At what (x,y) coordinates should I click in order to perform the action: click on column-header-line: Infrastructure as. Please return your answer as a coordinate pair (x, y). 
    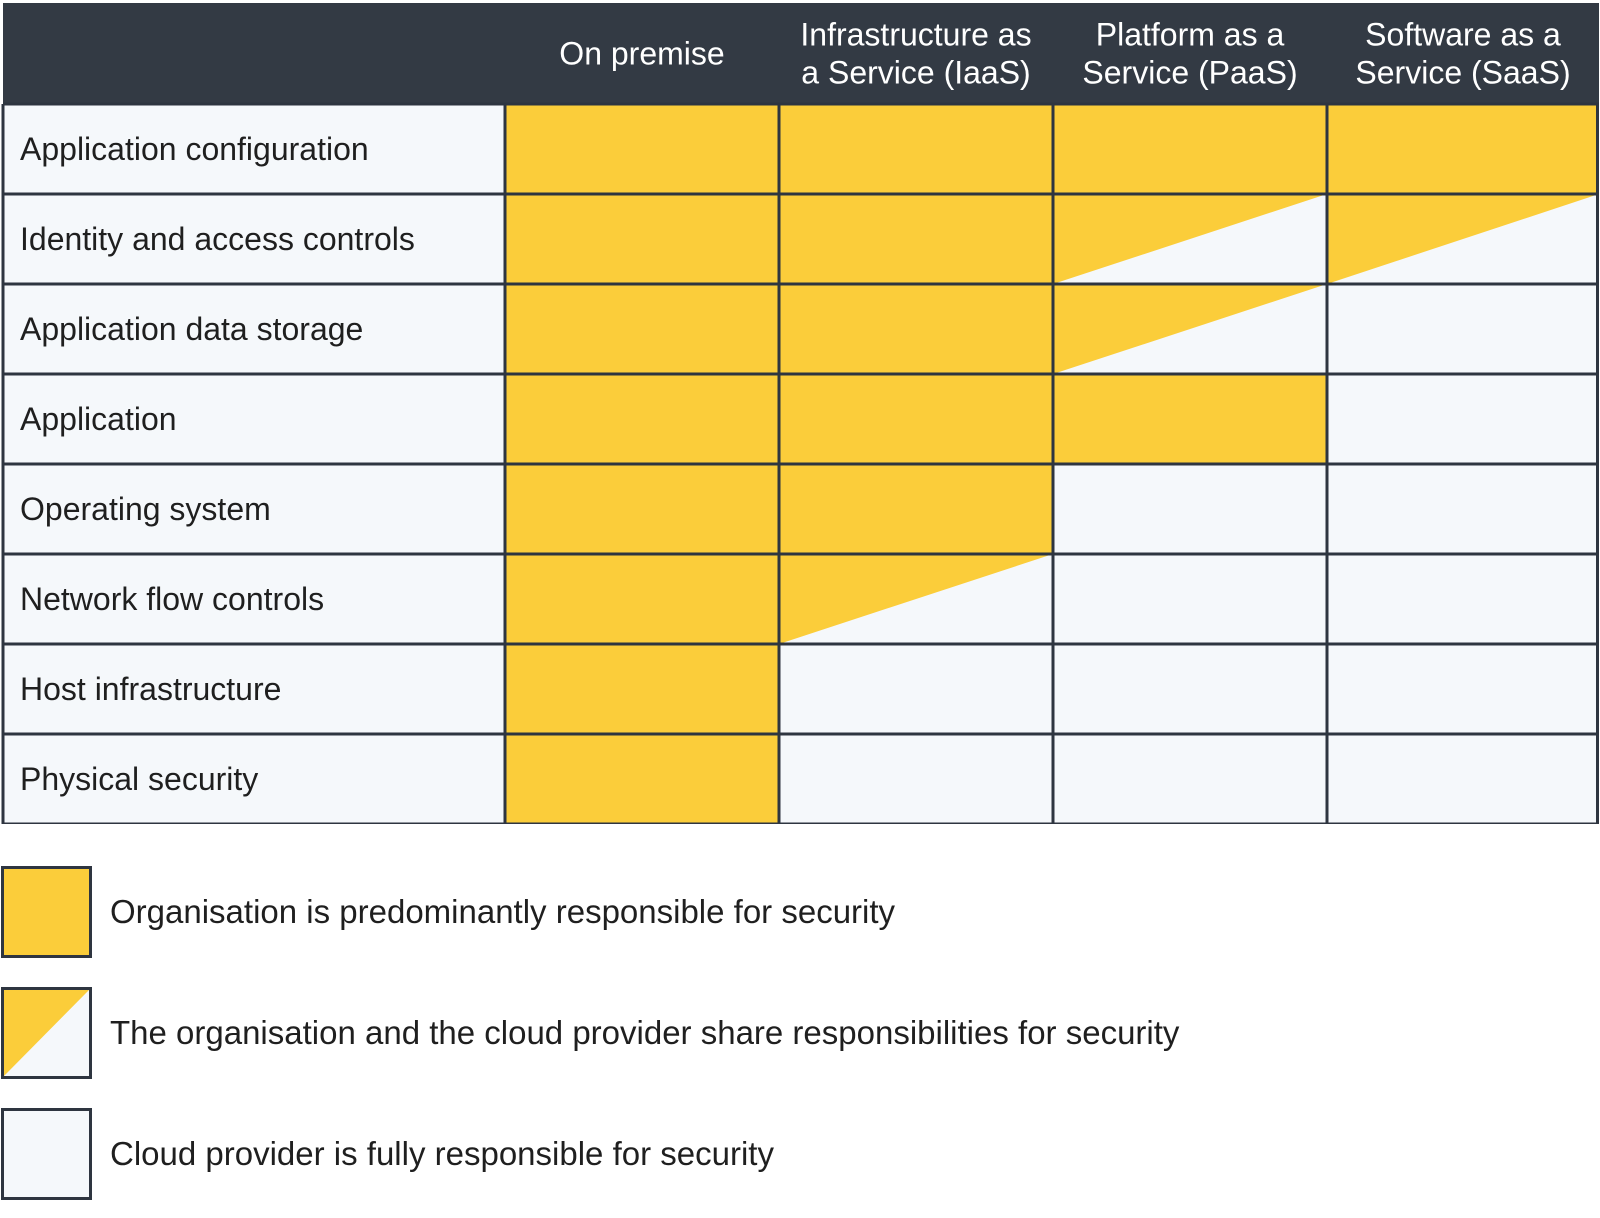
    Looking at the image, I should click on (915, 35).